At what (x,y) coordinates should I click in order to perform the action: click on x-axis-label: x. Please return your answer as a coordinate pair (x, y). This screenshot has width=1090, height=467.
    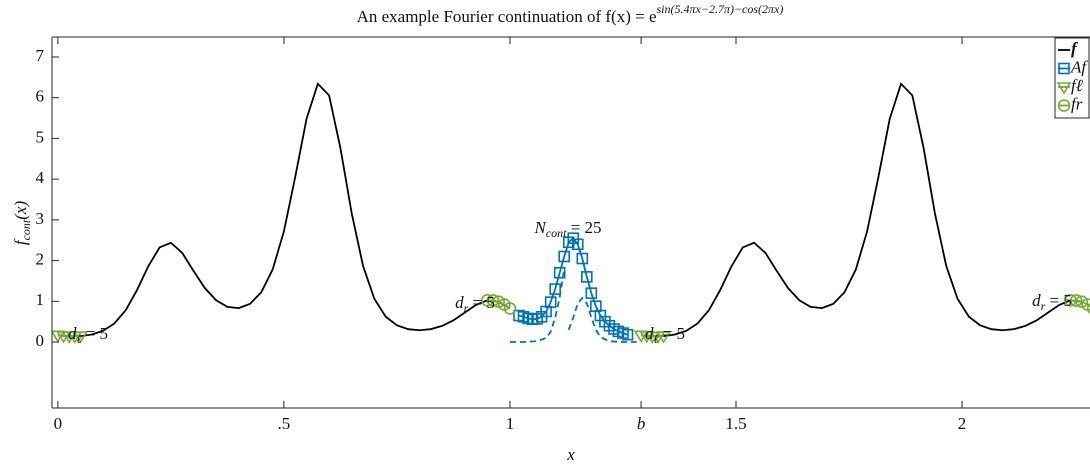
    Looking at the image, I should click on (570, 454).